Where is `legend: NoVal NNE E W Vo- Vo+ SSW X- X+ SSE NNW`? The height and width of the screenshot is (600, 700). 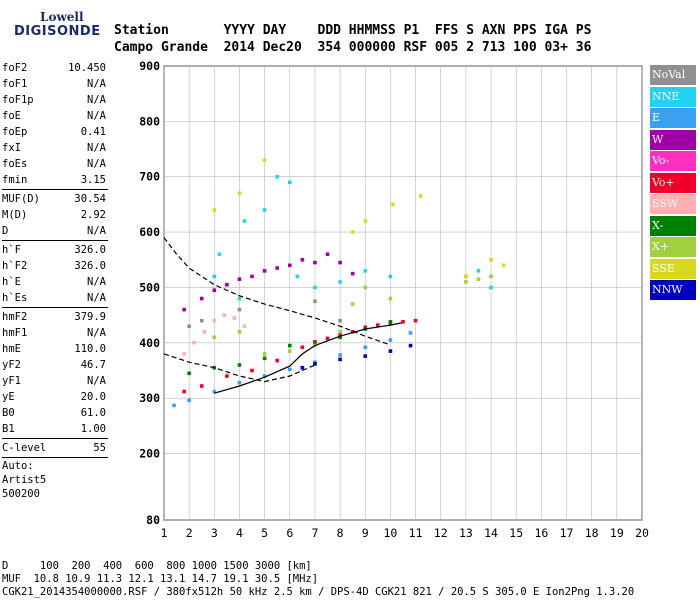 legend: NoVal NNE E W Vo- Vo+ SSW X- X+ SSE NNW is located at coordinates (673, 183).